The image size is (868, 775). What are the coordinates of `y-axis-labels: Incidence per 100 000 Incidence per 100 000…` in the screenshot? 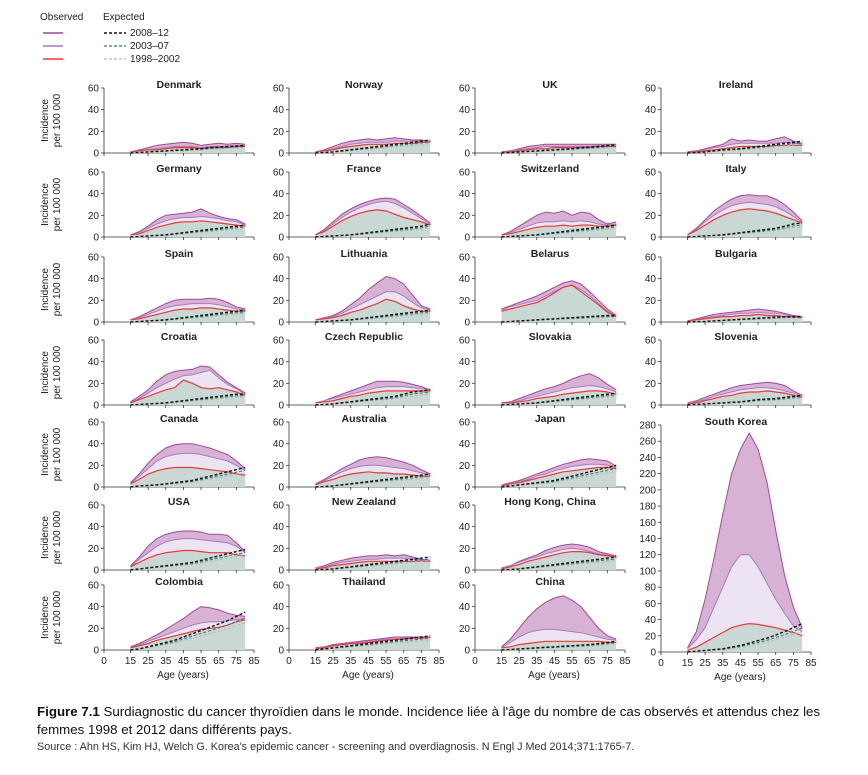 It's located at (51, 368).